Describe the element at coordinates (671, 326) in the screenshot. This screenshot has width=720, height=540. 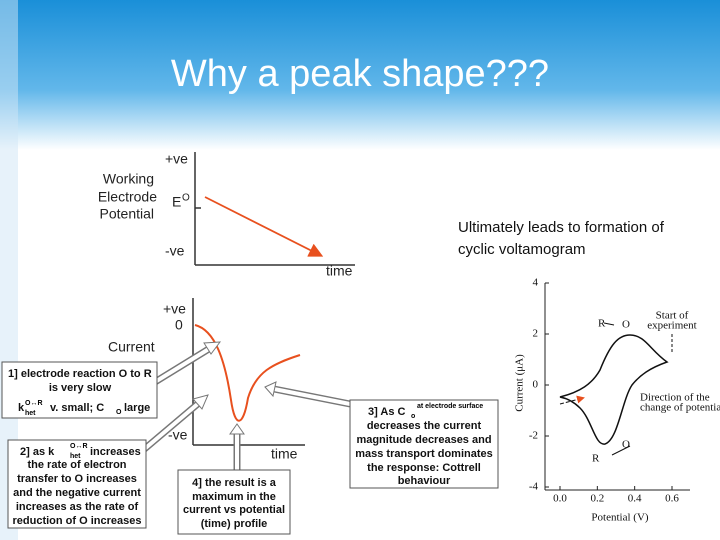
I see `note: experiment` at that location.